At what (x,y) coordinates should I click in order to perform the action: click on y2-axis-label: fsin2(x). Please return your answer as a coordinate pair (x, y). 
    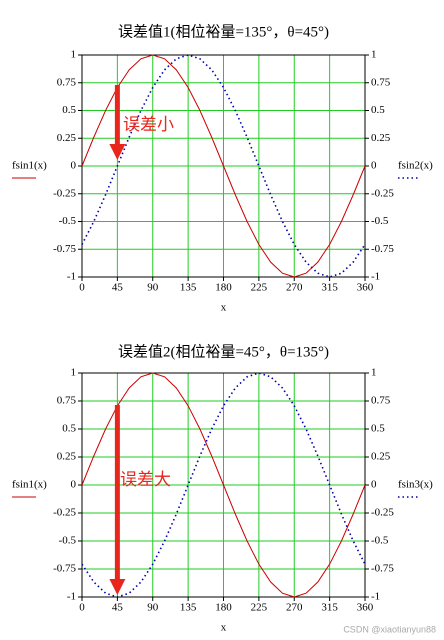
    Looking at the image, I should click on (415, 166).